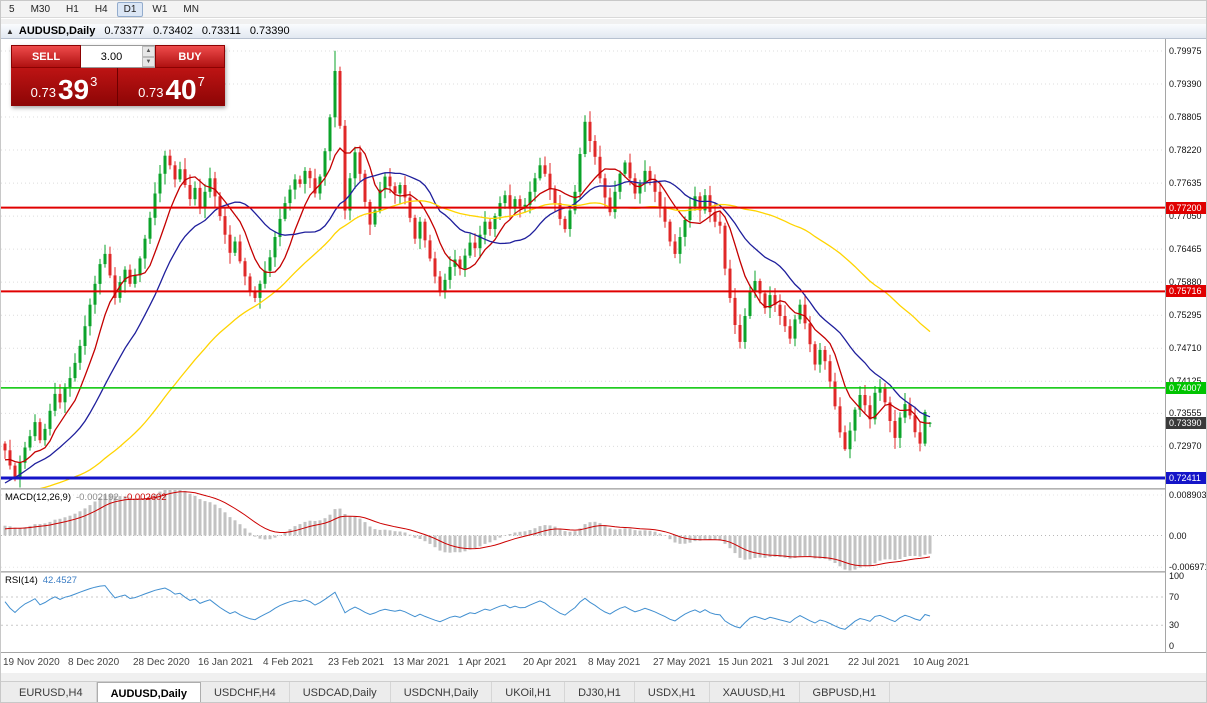  Describe the element at coordinates (603, 677) in the screenshot. I see `bottom-strip` at that location.